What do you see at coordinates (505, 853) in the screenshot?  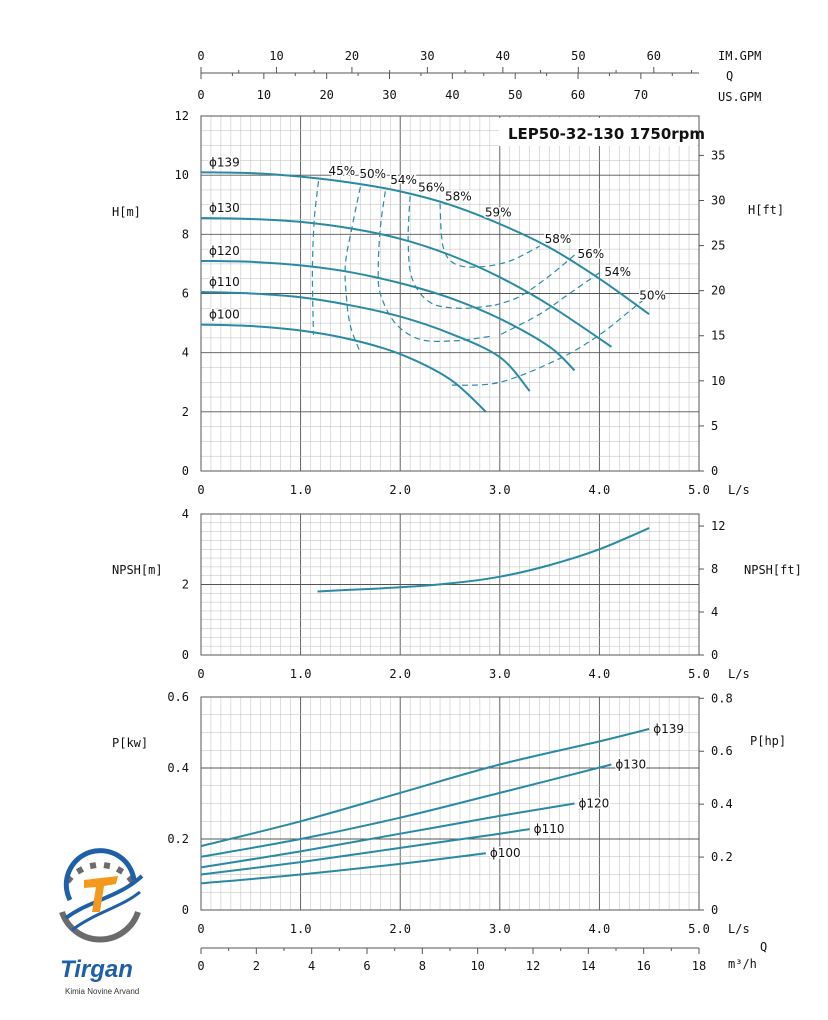 I see `power-series-label: ϕ100` at bounding box center [505, 853].